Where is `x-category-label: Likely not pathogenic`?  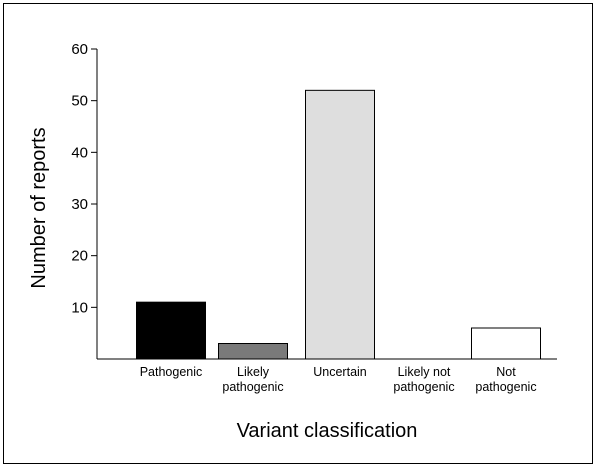 x-category-label: Likely not pathogenic is located at coordinates (423, 379).